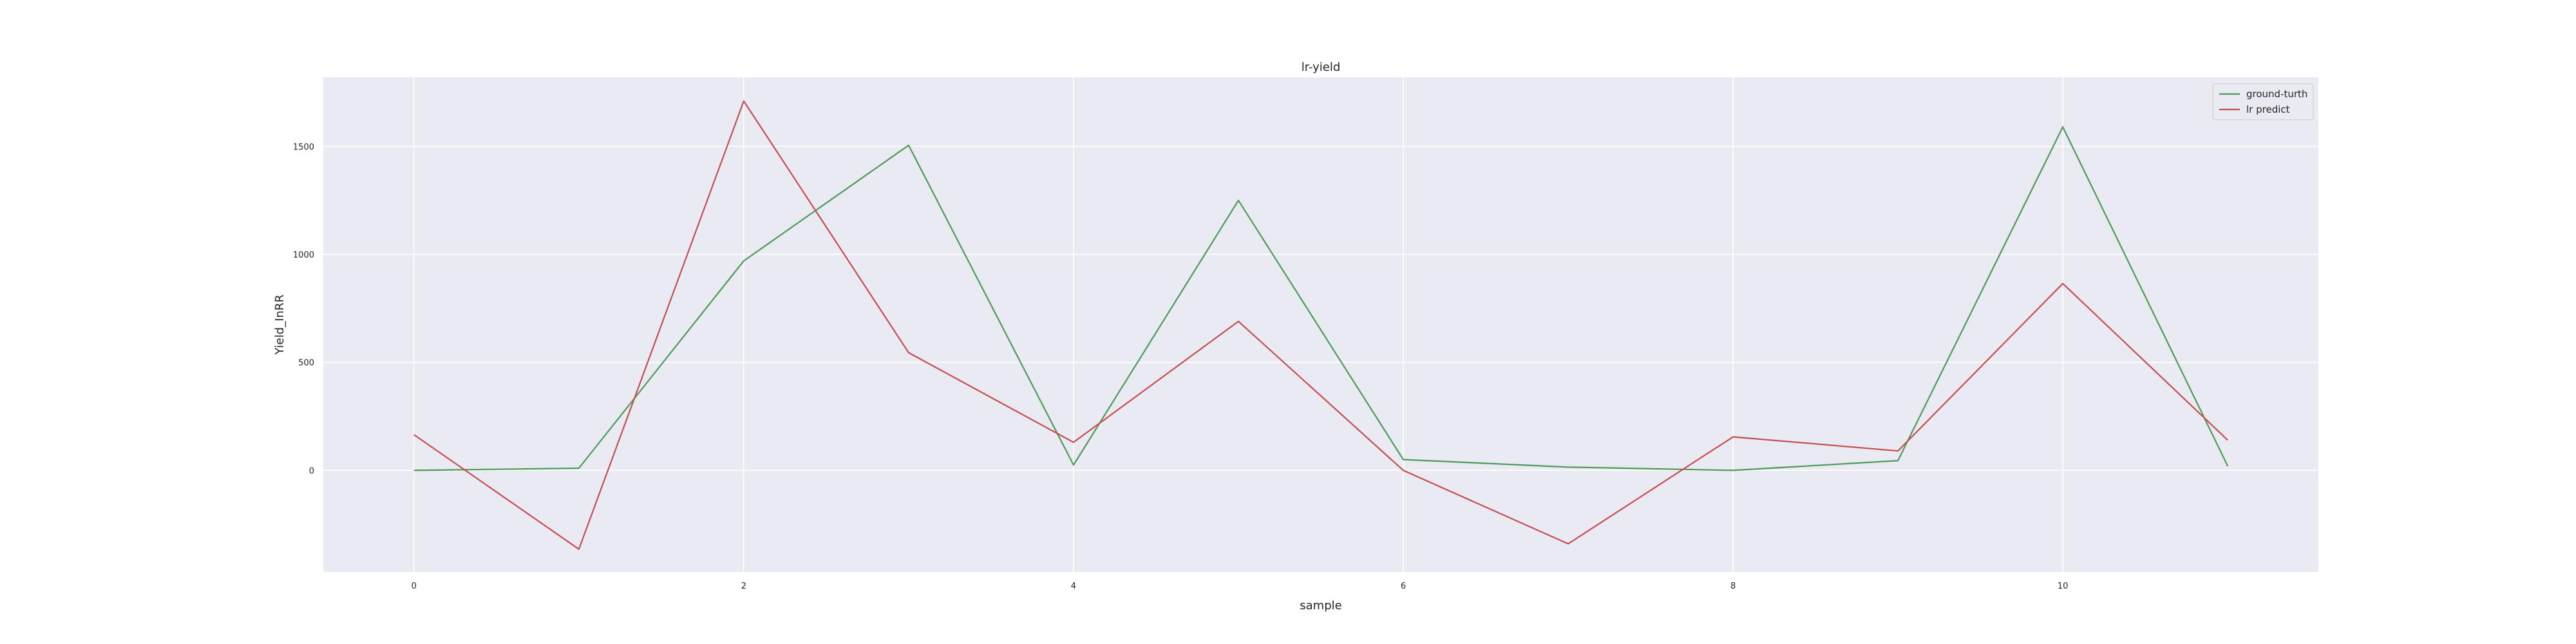 This screenshot has height=644, width=2576. I want to click on x-tick-label: 0, so click(415, 587).